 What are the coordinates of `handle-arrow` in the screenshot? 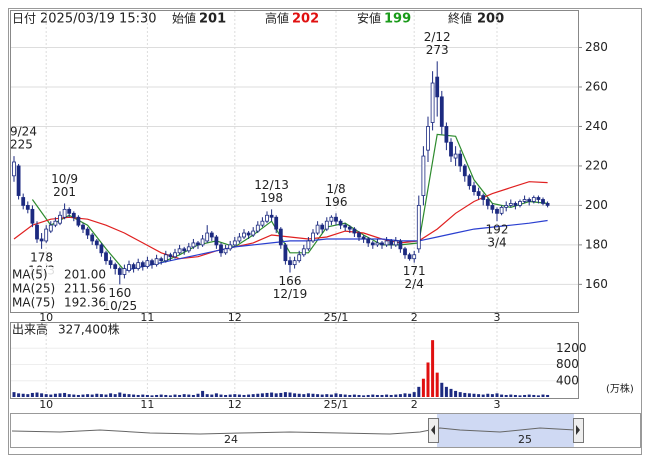 It's located at (433, 430).